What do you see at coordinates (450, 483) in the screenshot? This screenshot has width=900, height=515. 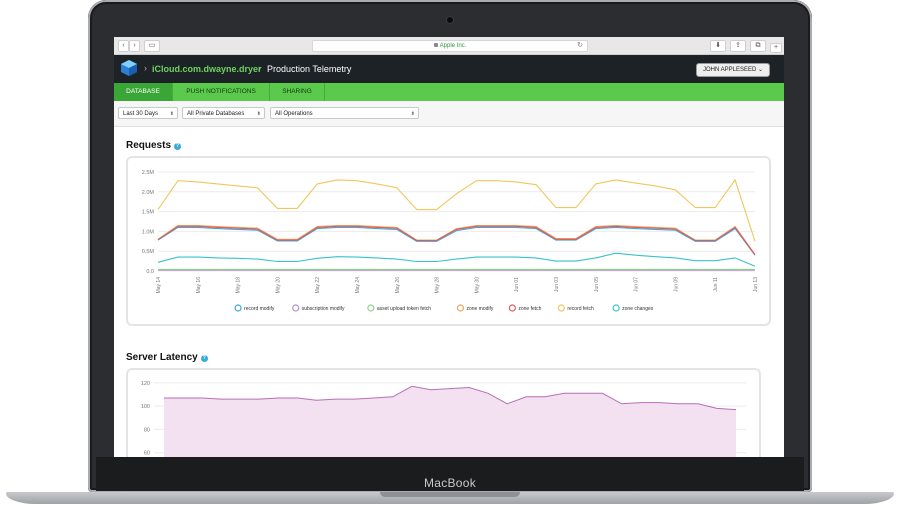 I see `device-brand: MacBook` at bounding box center [450, 483].